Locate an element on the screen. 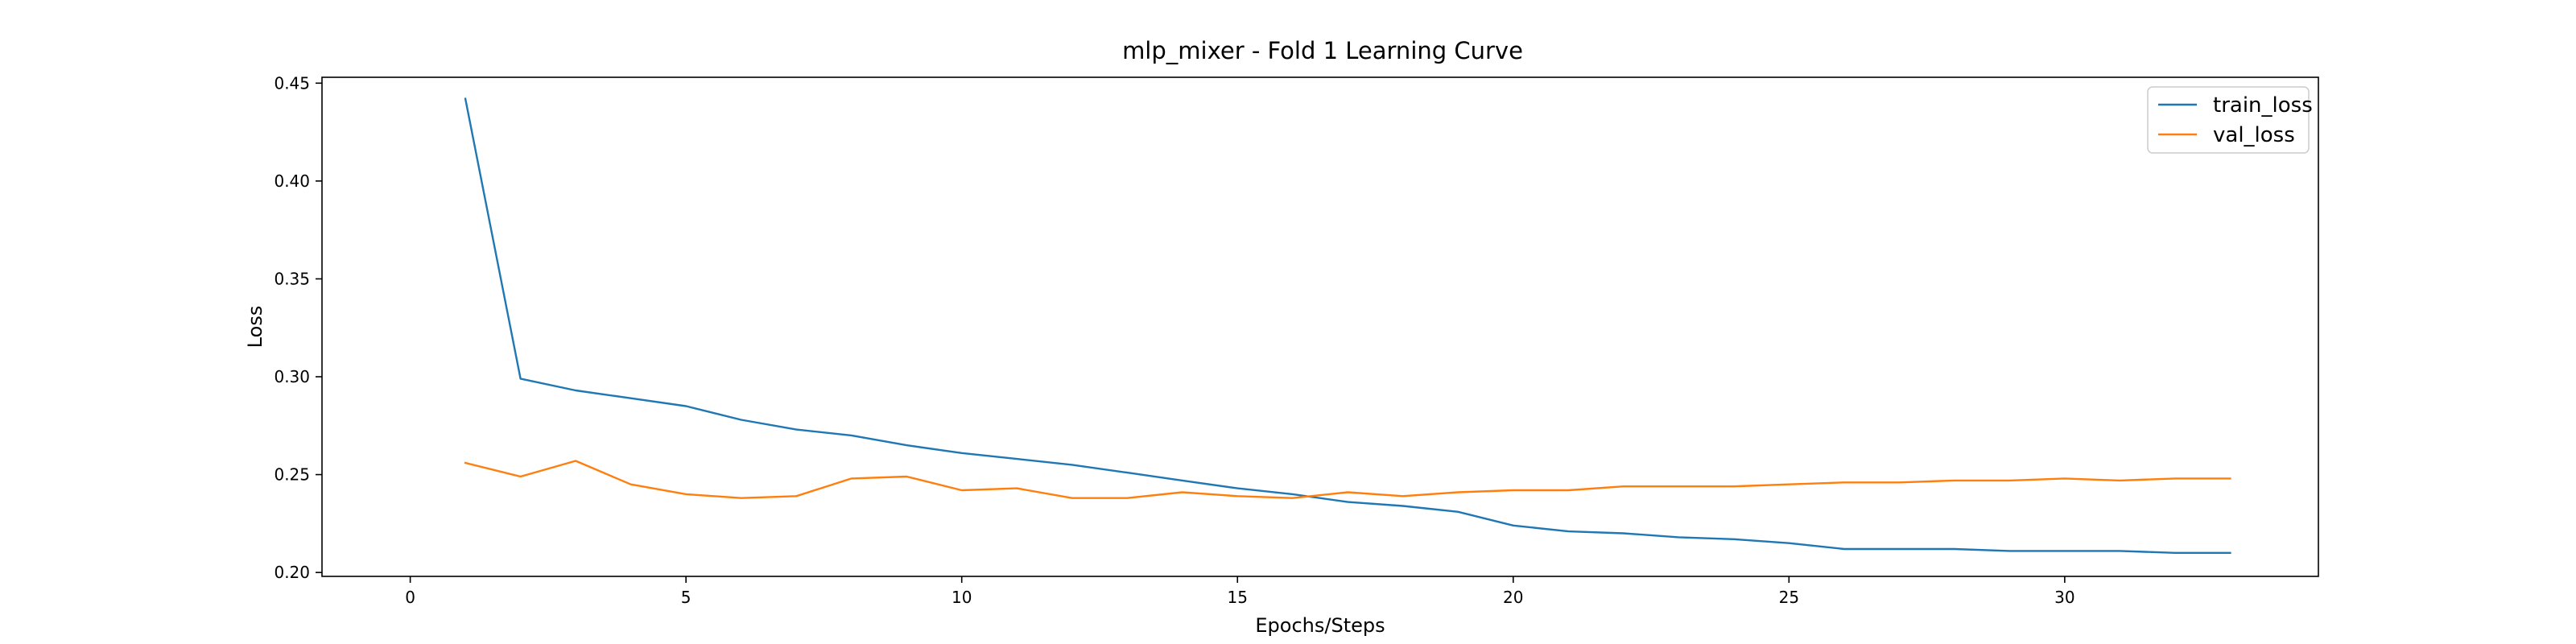 This screenshot has width=2576, height=644. x-tick-label: 0 is located at coordinates (410, 597).